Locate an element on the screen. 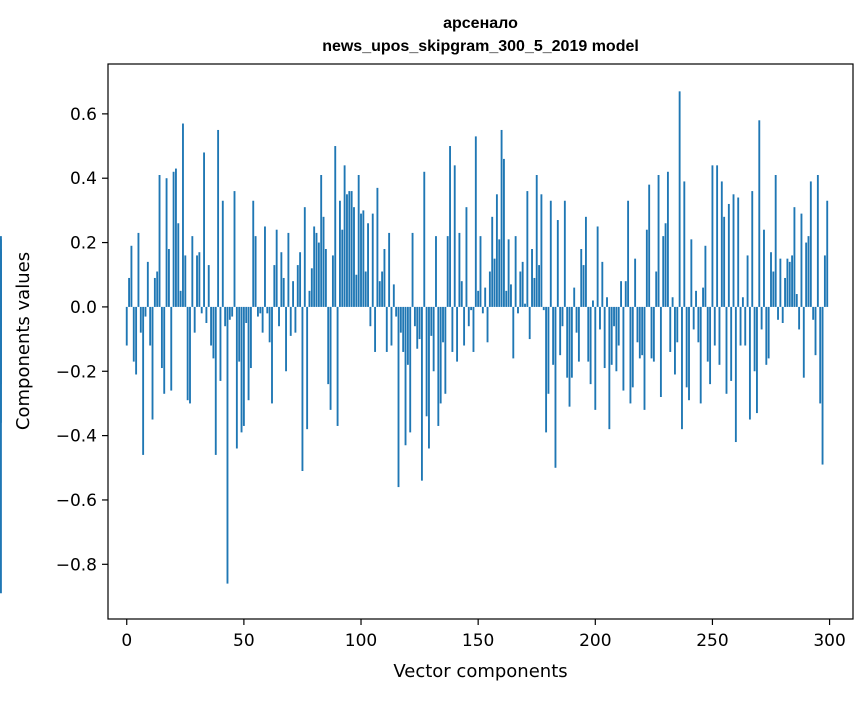 Image resolution: width=867 pixels, height=701 pixels. x-tick-label: 300 is located at coordinates (829, 641).